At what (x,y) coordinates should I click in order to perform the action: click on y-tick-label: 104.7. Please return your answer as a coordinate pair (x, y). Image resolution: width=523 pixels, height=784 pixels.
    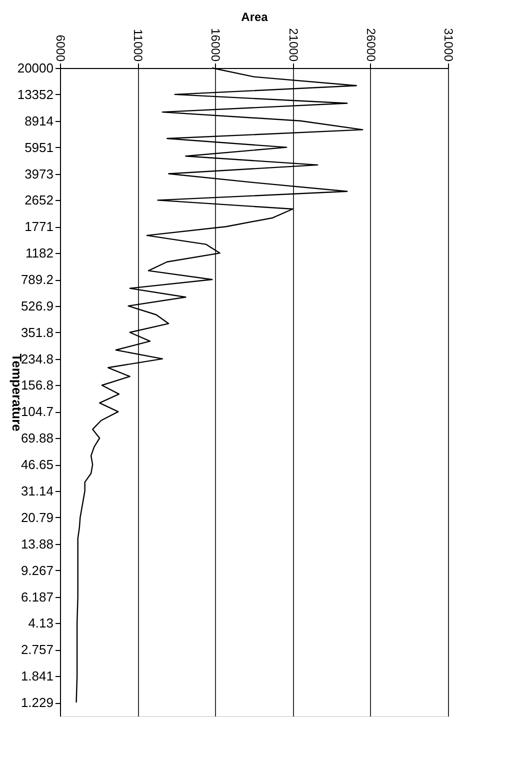
    Looking at the image, I should click on (37, 412).